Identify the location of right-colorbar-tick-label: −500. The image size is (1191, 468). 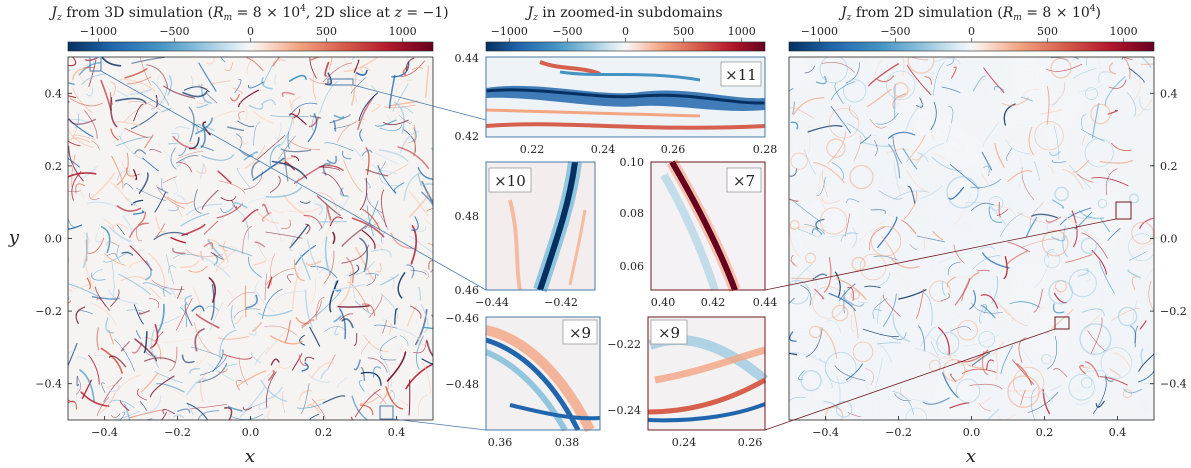
(895, 31).